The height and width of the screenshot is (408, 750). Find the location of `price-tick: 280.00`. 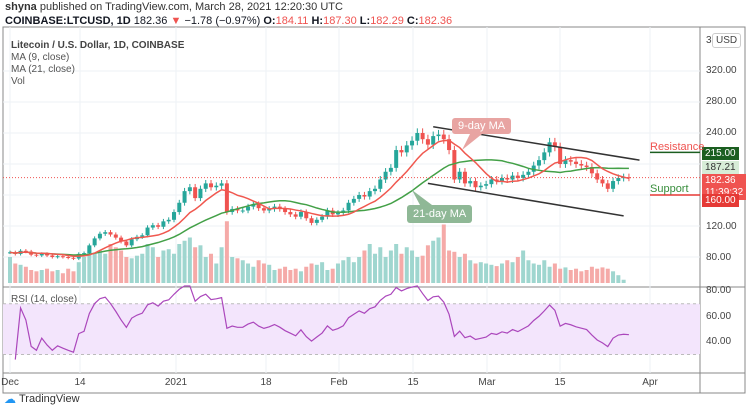

price-tick: 280.00 is located at coordinates (721, 101).